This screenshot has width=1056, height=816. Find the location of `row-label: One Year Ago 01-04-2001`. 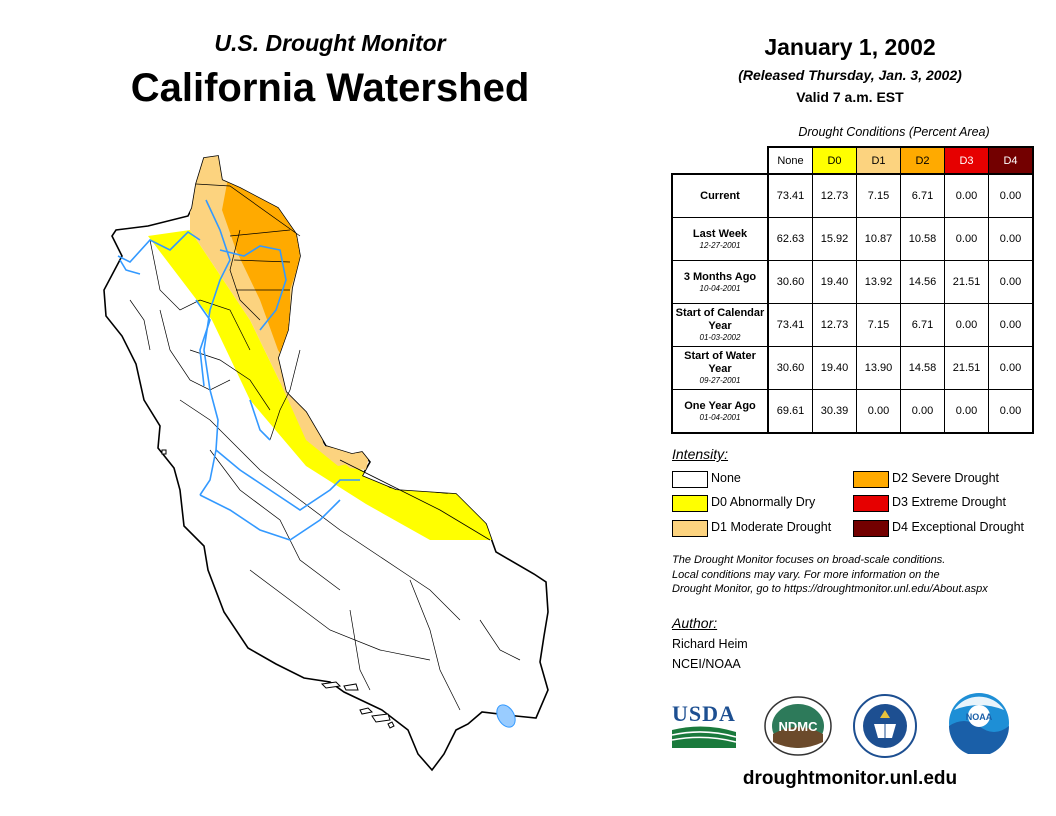

row-label: One Year Ago 01-04-2001 is located at coordinates (720, 411).